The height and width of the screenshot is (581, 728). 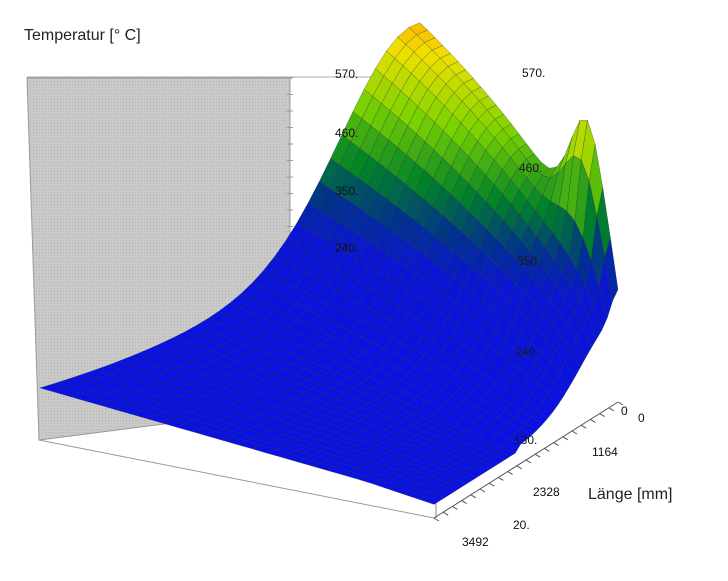 What do you see at coordinates (525, 440) in the screenshot?
I see `z-tick-front-130: 130.` at bounding box center [525, 440].